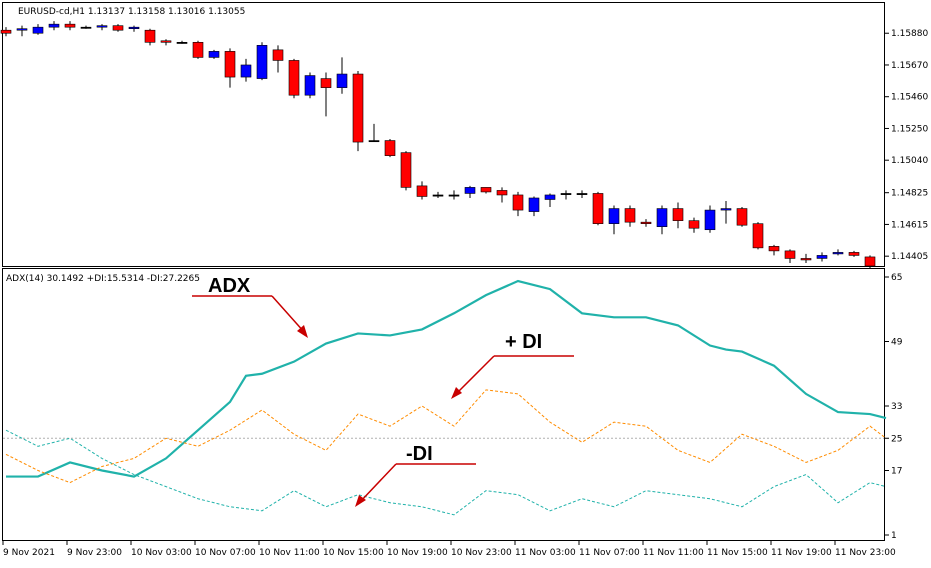  What do you see at coordinates (288, 314) in the screenshot?
I see `annotation-adx-arrow` at bounding box center [288, 314].